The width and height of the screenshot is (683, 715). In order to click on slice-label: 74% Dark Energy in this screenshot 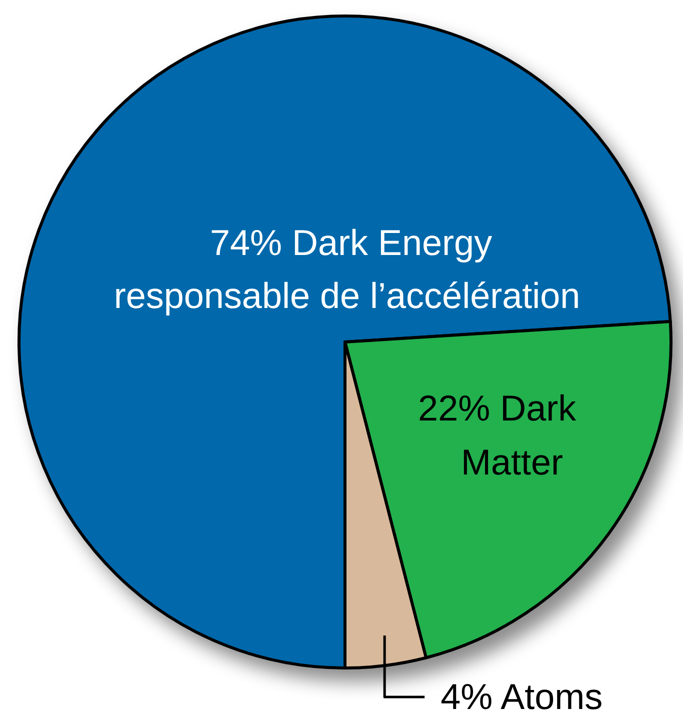, I will do `click(351, 242)`.